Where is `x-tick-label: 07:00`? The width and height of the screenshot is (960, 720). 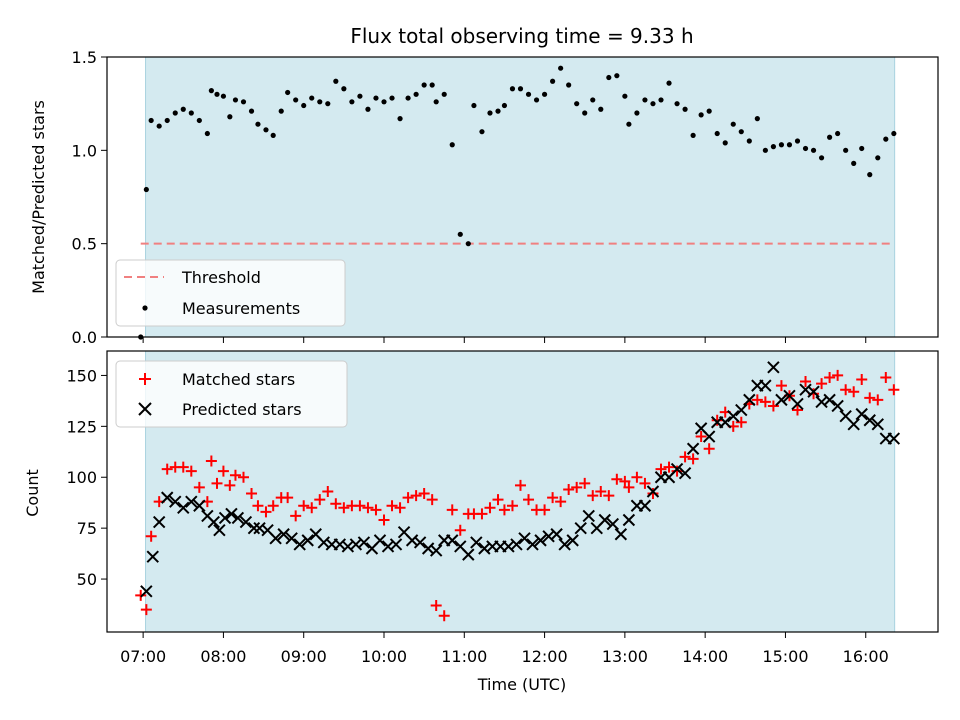
x-tick-label: 07:00 is located at coordinates (143, 656).